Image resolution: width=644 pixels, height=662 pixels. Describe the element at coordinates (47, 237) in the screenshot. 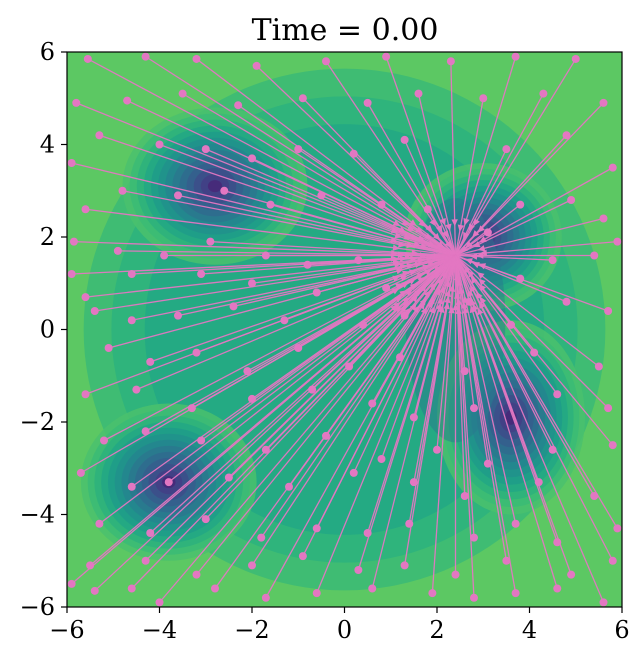

I see `y-tick-label: 2` at that location.